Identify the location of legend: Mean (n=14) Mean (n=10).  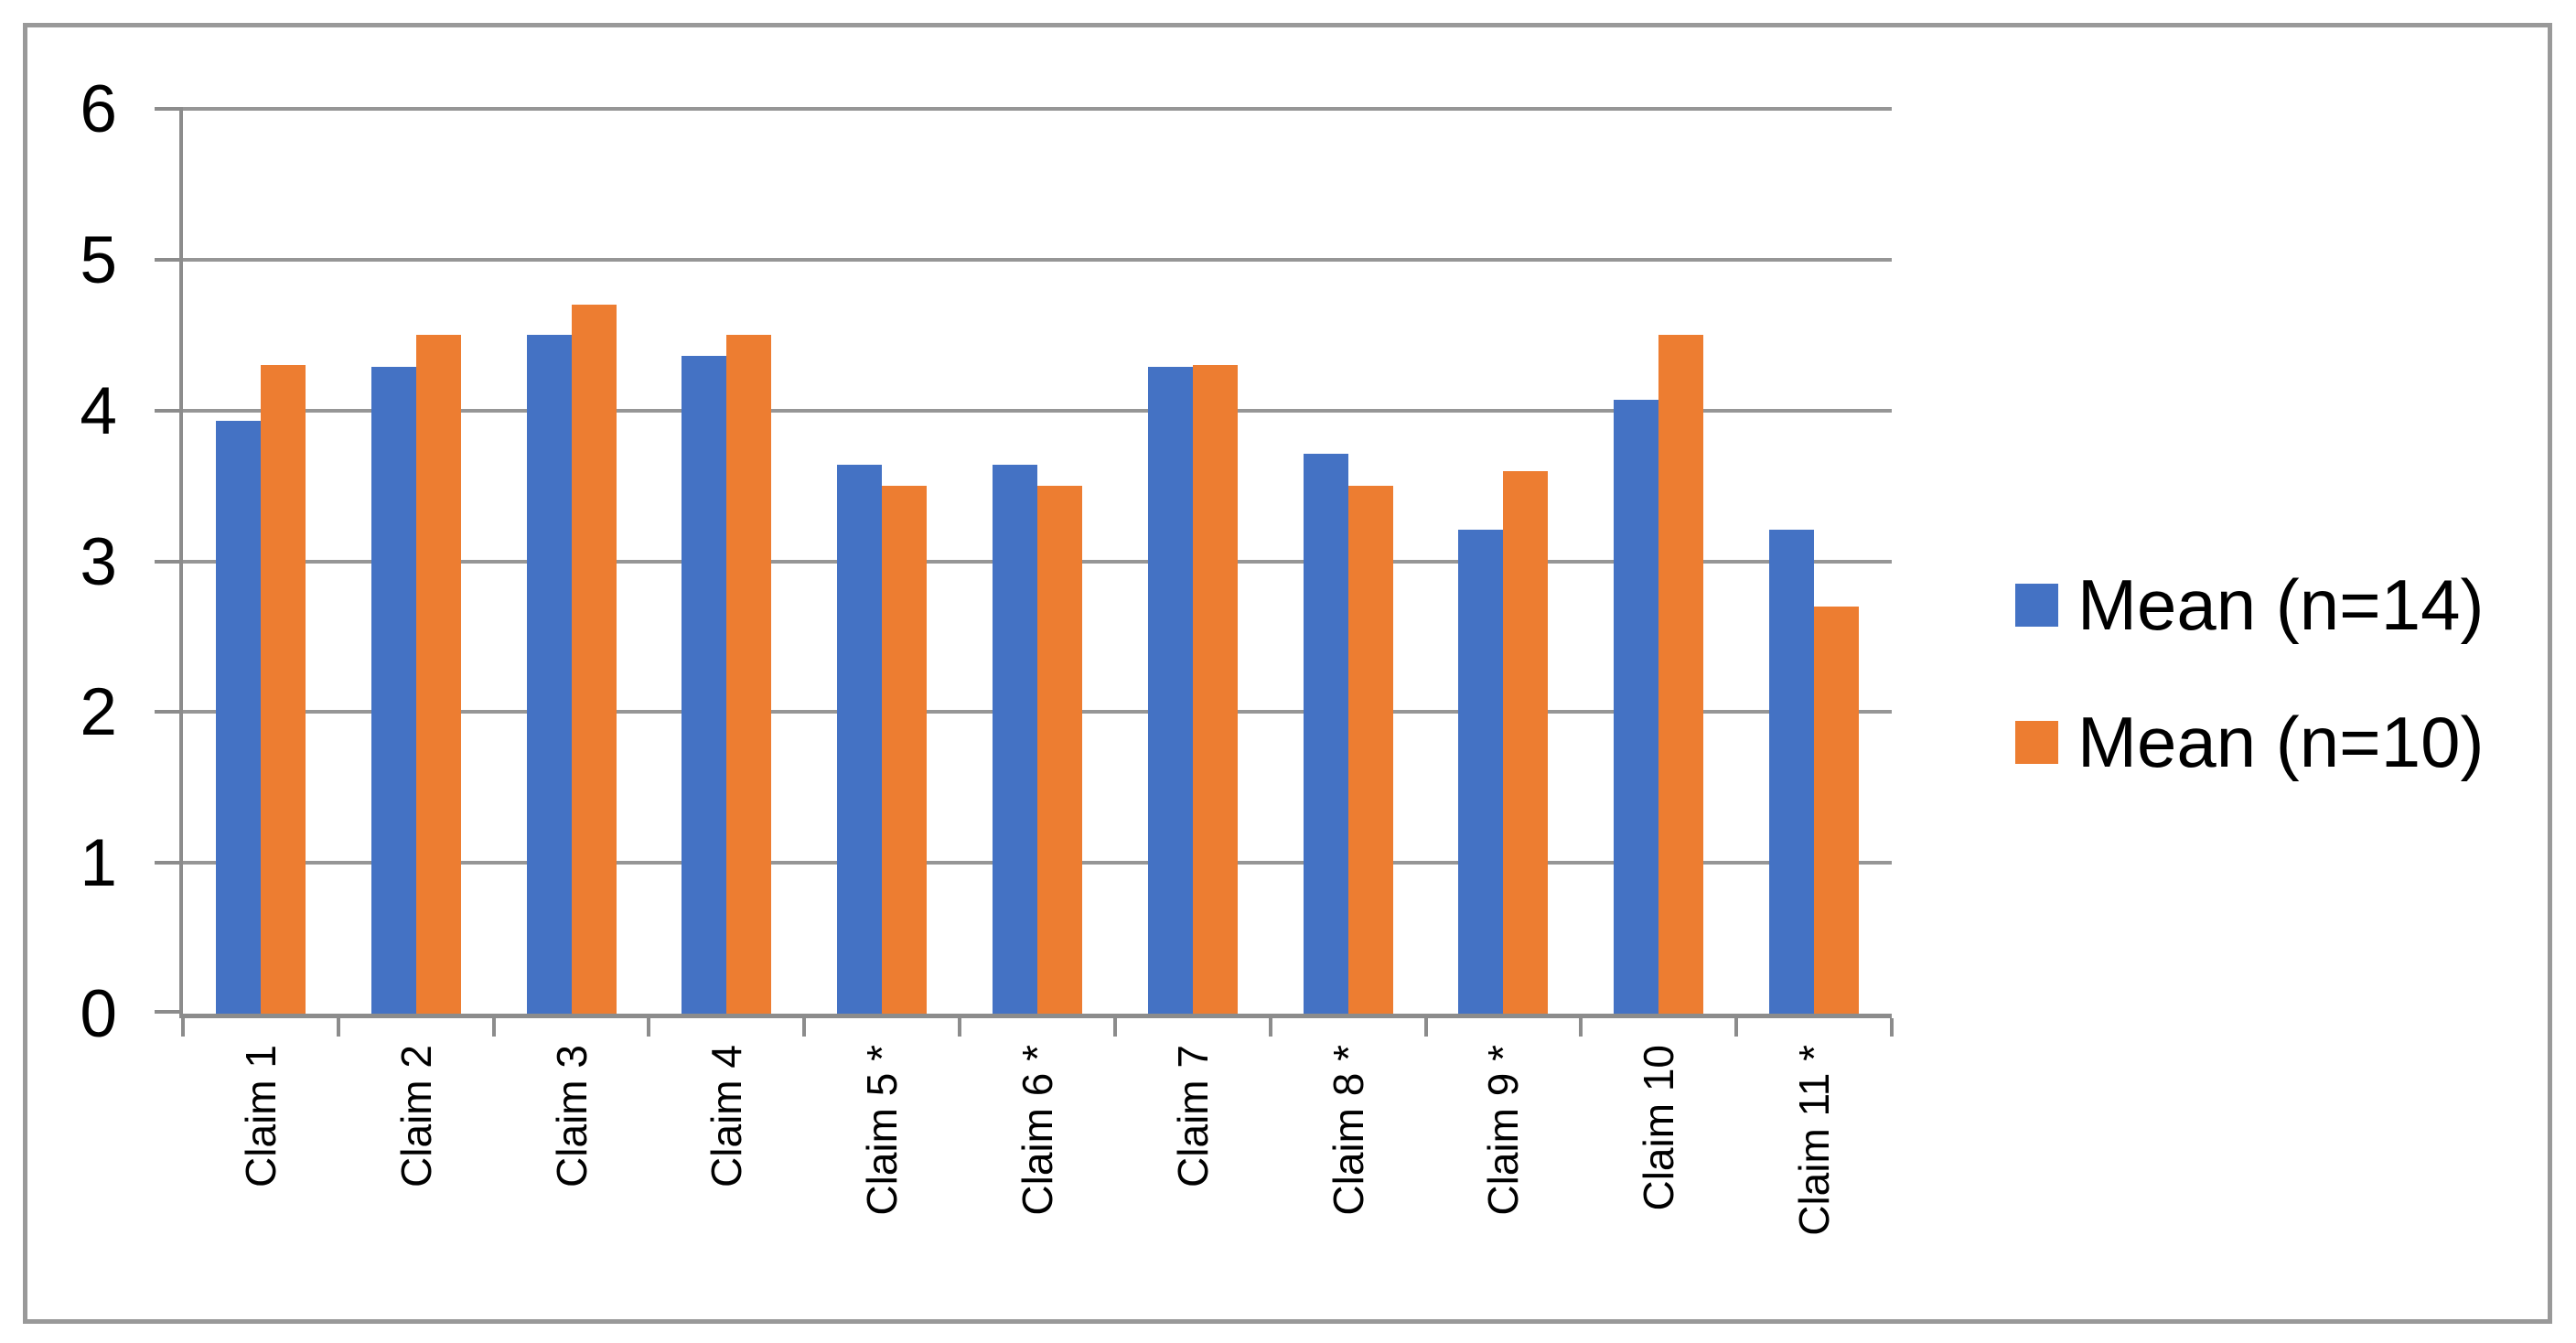
(2249, 702).